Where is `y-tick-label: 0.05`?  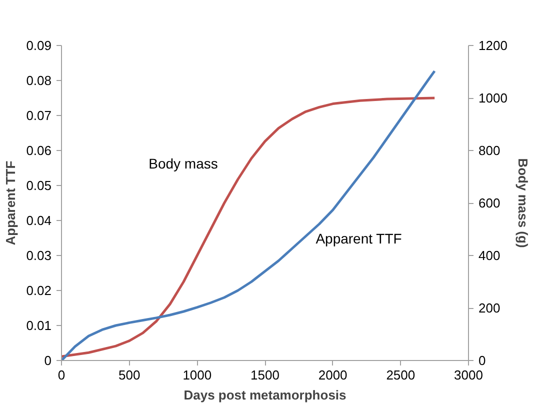 y-tick-label: 0.05 is located at coordinates (39, 185).